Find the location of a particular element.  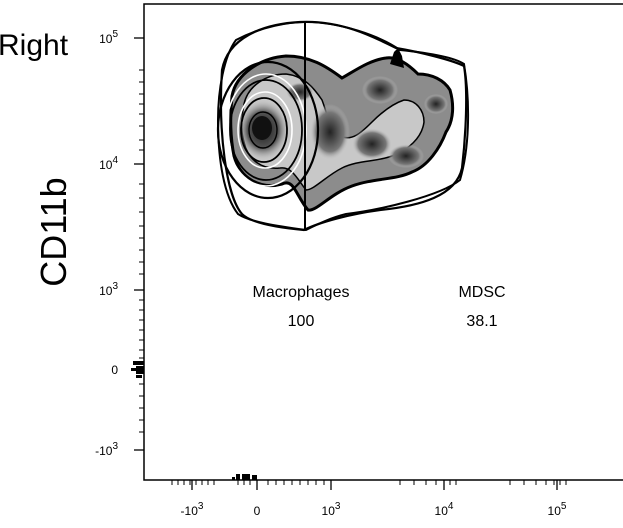

y-tick-label: 0 is located at coordinates (114, 370).